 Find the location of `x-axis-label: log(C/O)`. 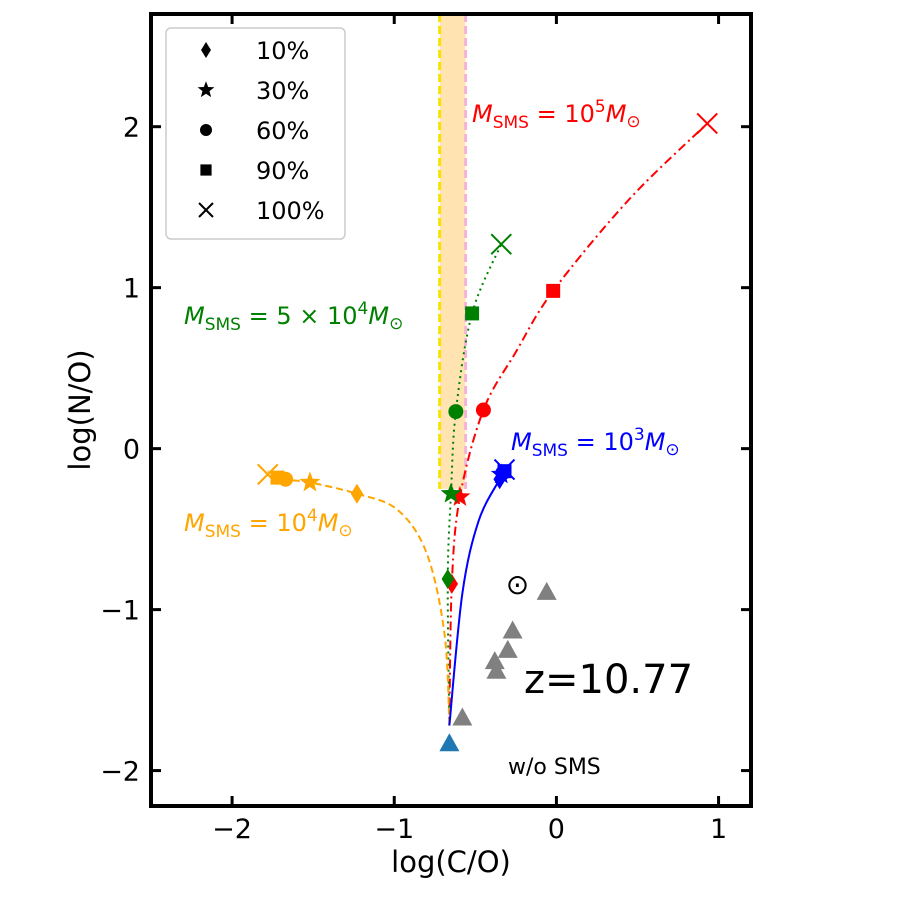

x-axis-label: log(C/O) is located at coordinates (451, 862).